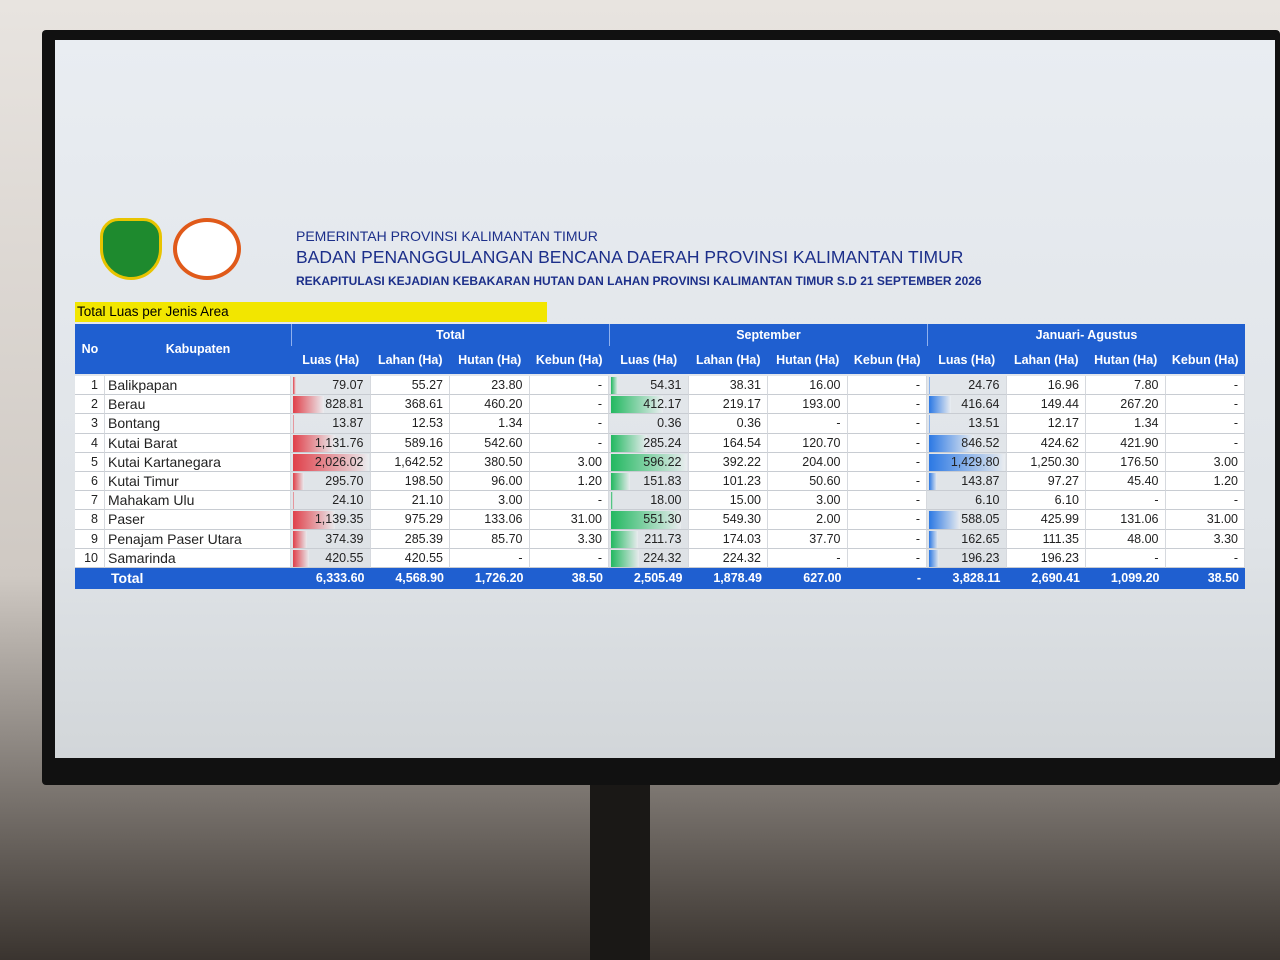 The width and height of the screenshot is (1280, 960). What do you see at coordinates (490, 501) in the screenshot?
I see `cell: 3.00` at bounding box center [490, 501].